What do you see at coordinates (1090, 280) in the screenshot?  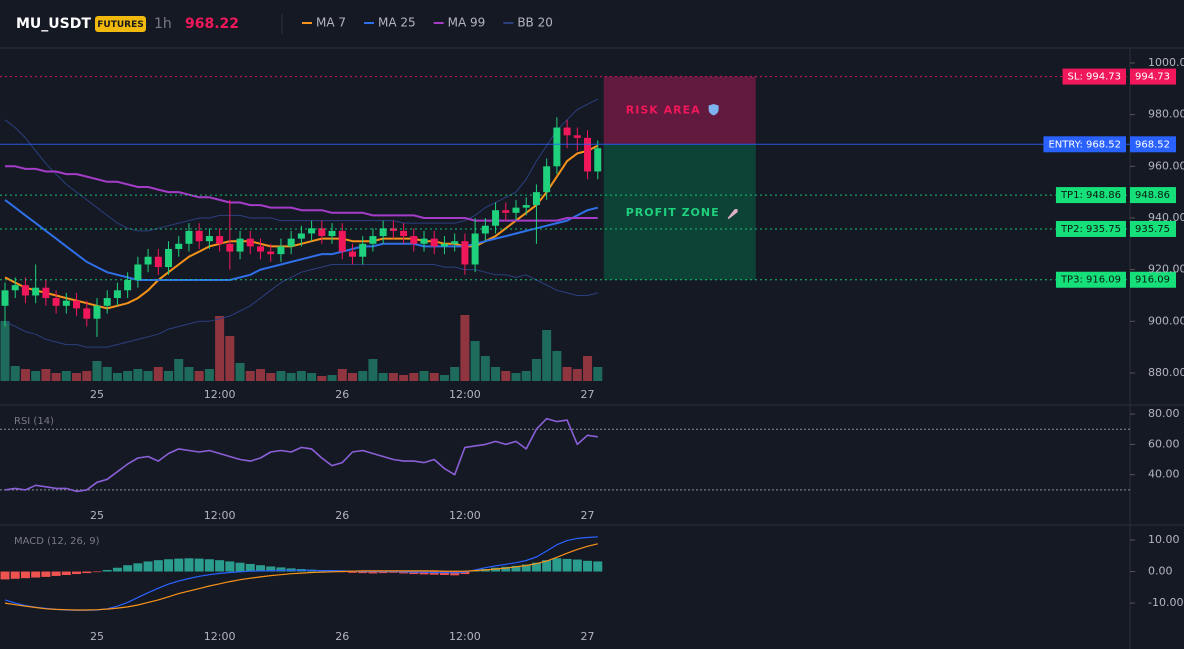 I see `level-tag: TP3: 916.09` at bounding box center [1090, 280].